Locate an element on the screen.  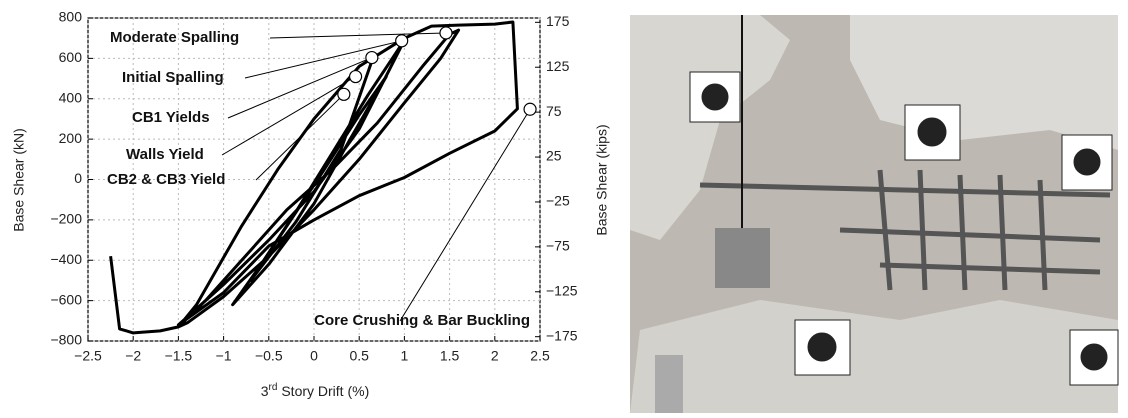
x-axis-label: 3rd Story Drift (%) is located at coordinates (315, 390).